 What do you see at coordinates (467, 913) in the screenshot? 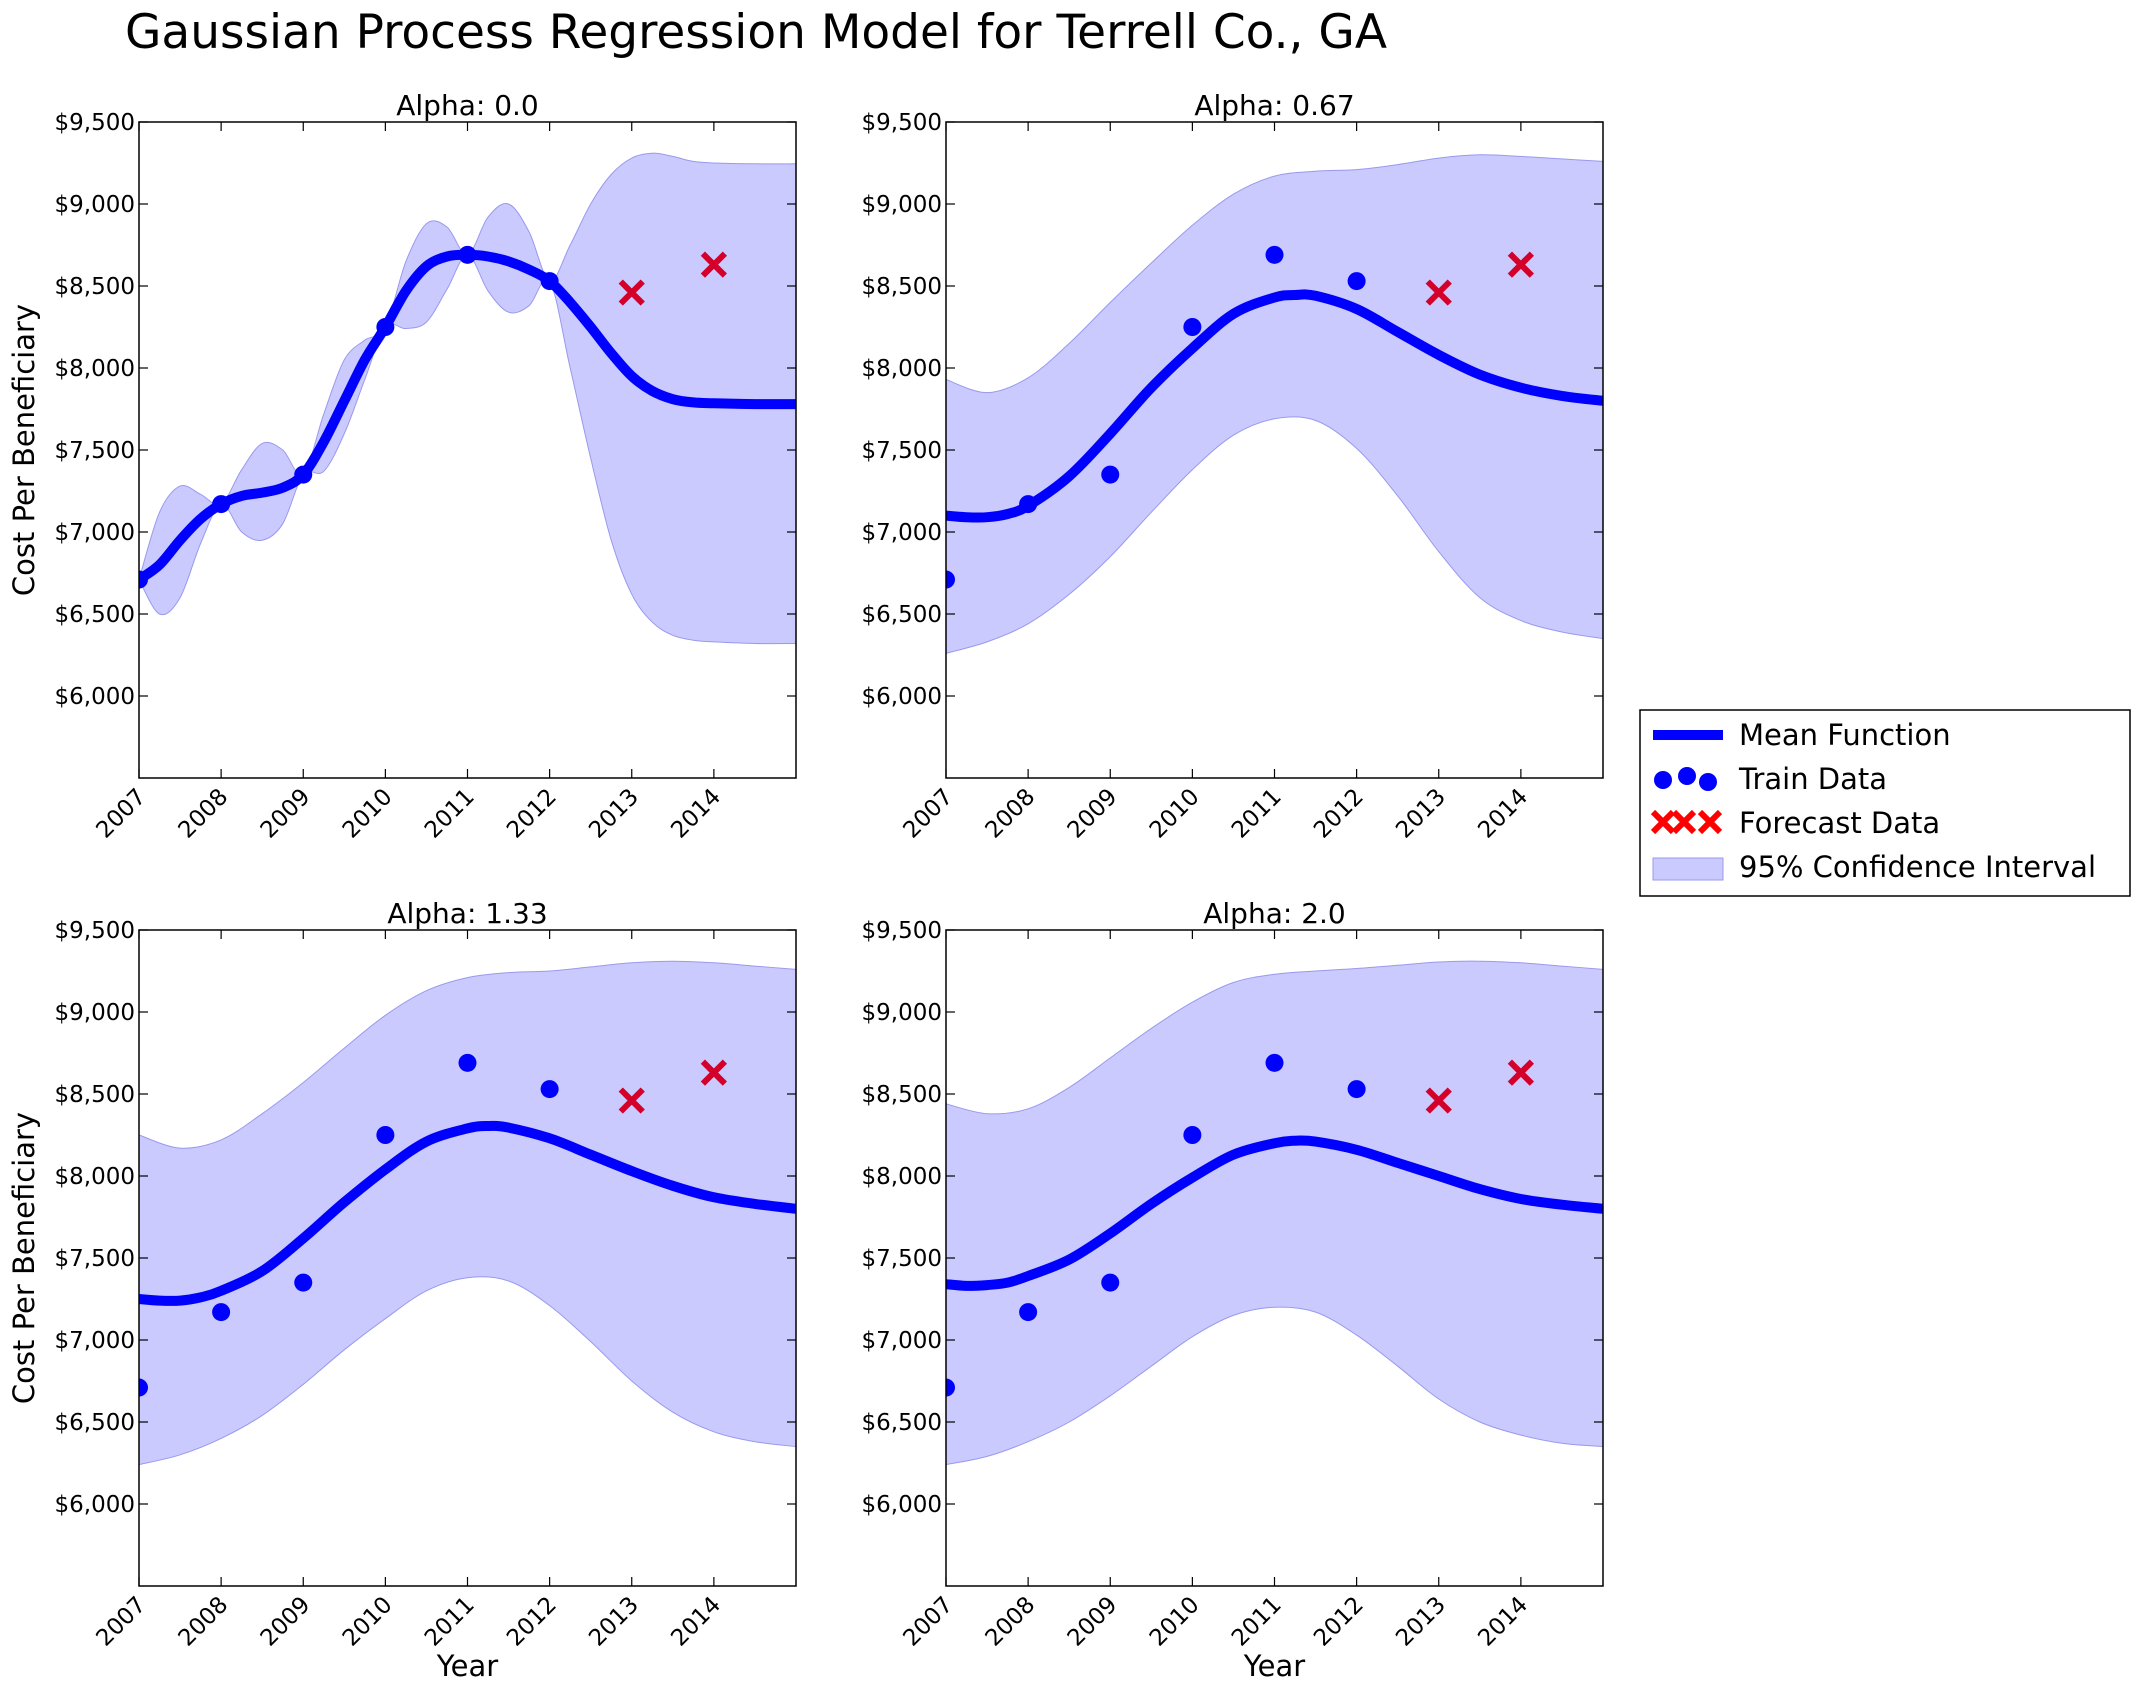
I see `subplot-title: Alpha: 1.33` at bounding box center [467, 913].